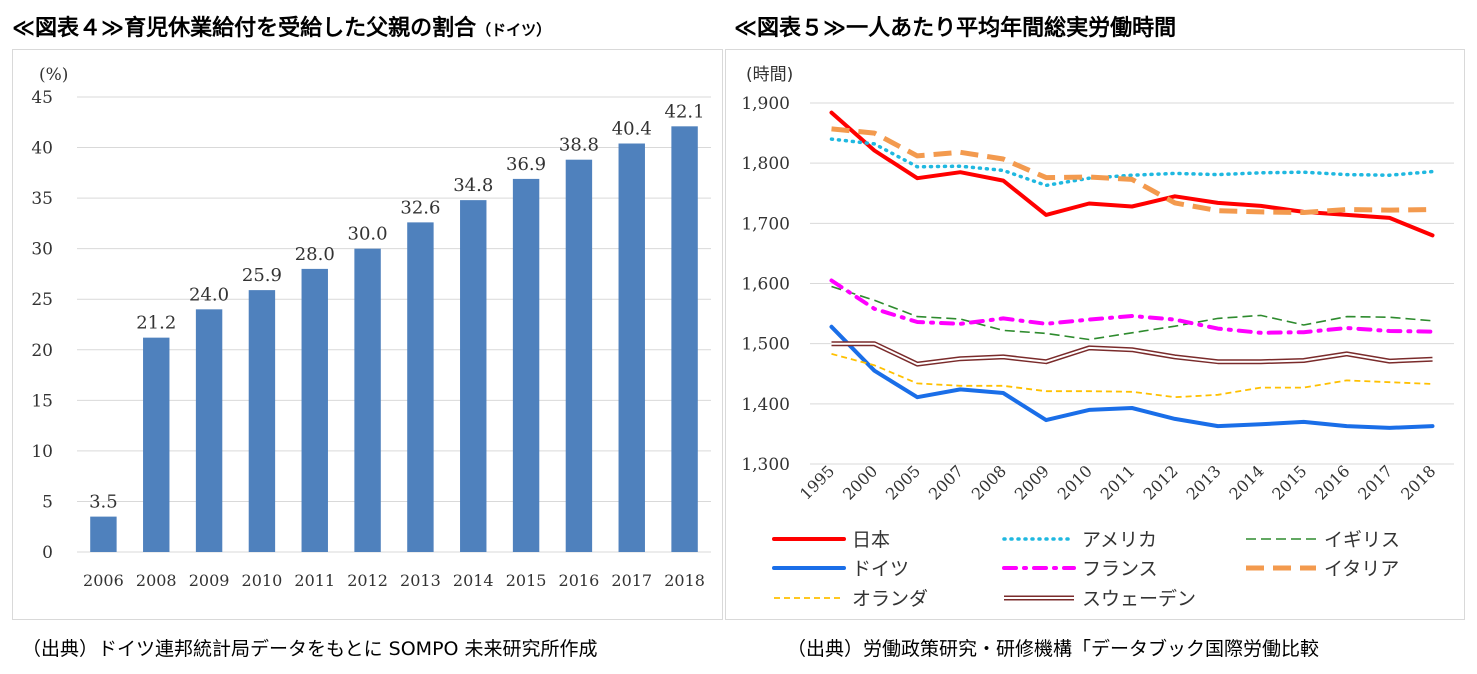 This screenshot has width=1477, height=674. What do you see at coordinates (769, 75) in the screenshot?
I see `y-axis-unit: (時間)` at bounding box center [769, 75].